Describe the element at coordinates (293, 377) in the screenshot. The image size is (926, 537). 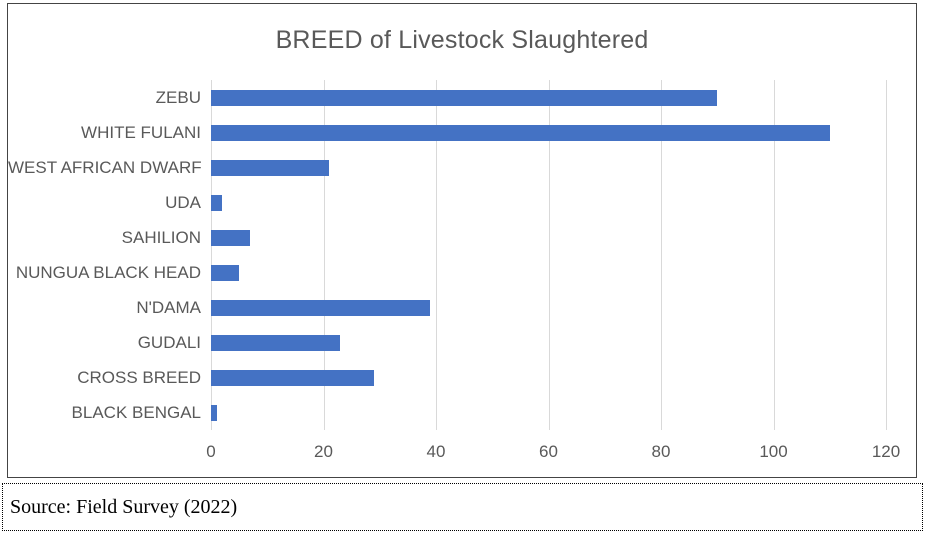
I see `bar-cross-breed` at that location.